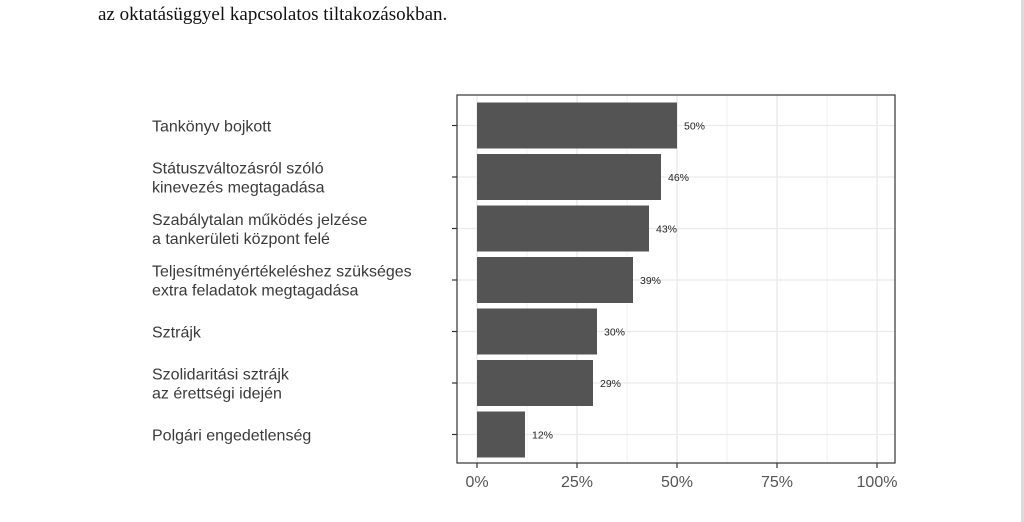  Describe the element at coordinates (577, 482) in the screenshot. I see `x-tick-label: 25%` at that location.